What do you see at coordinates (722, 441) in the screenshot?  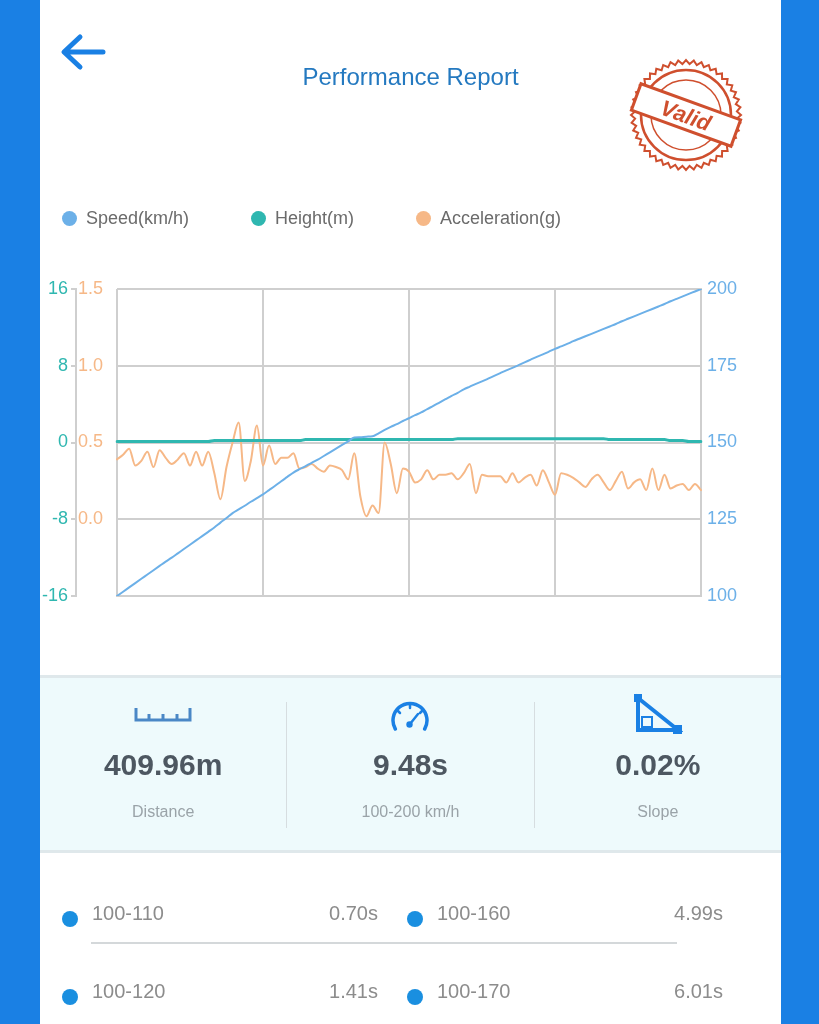 I see `y2-tick-label: 150` at bounding box center [722, 441].